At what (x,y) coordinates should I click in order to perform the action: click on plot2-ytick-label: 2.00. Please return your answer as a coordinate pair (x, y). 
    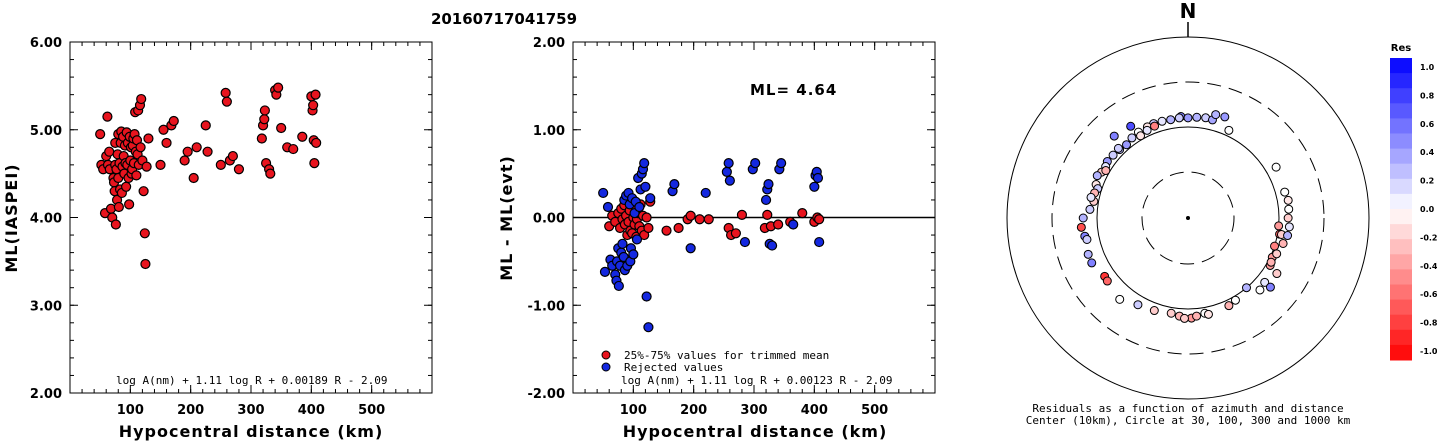
    Looking at the image, I should click on (549, 43).